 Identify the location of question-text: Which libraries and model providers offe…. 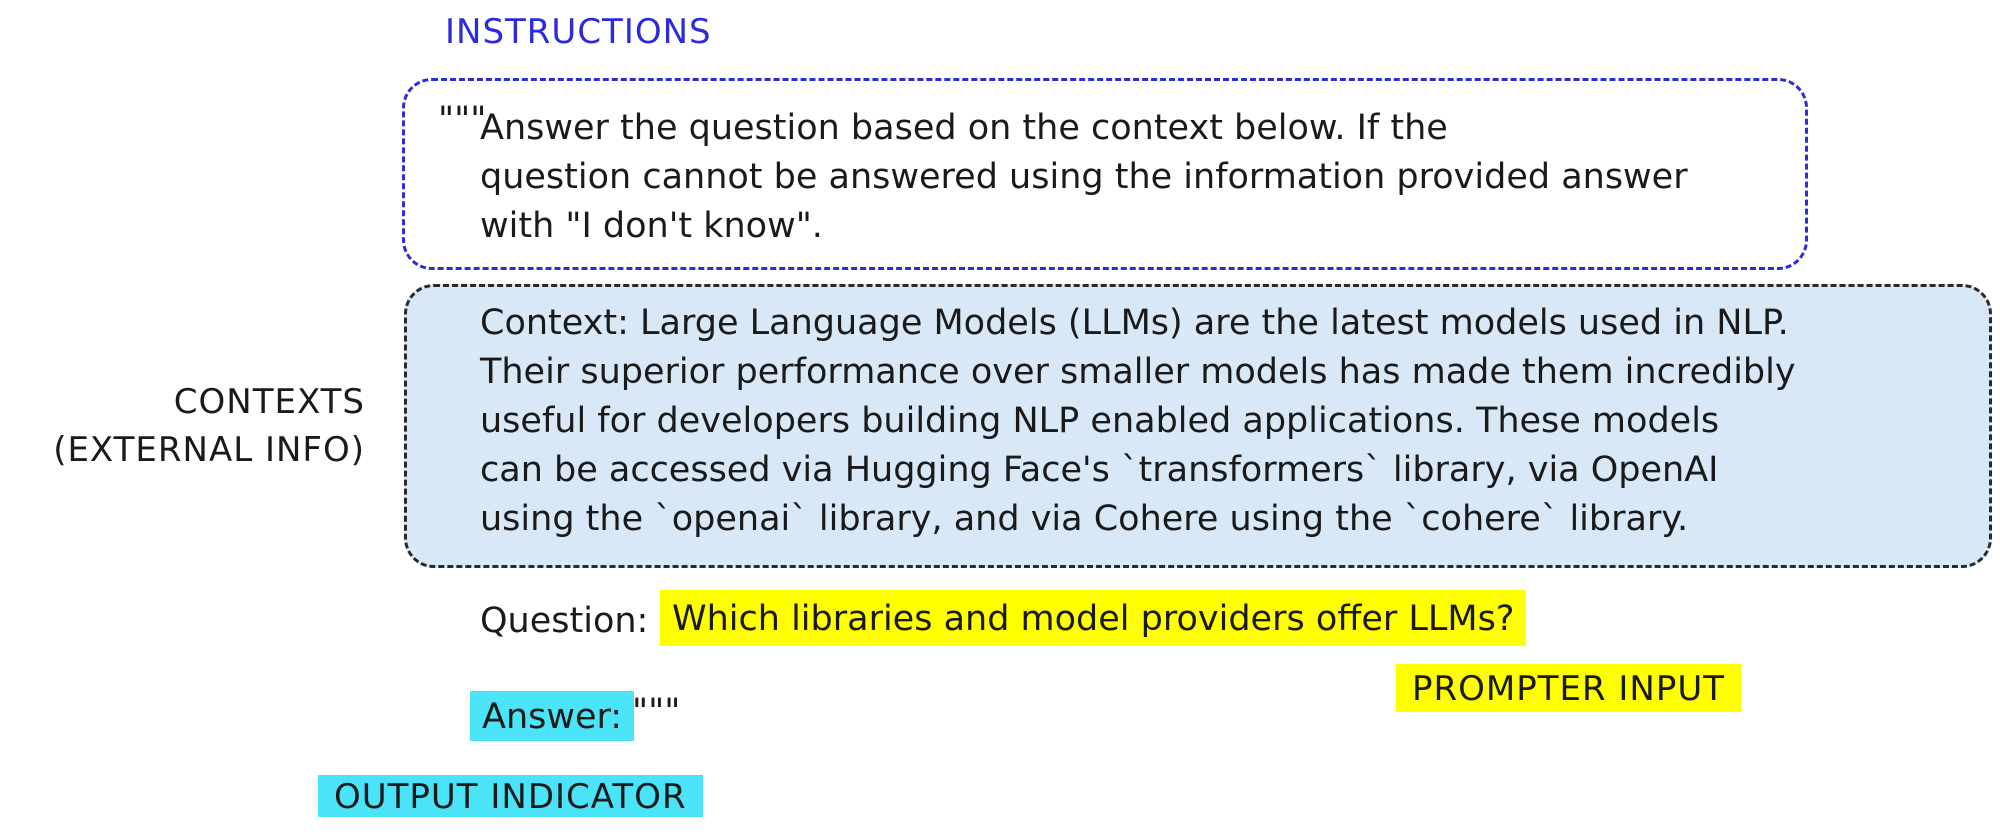
(1093, 618).